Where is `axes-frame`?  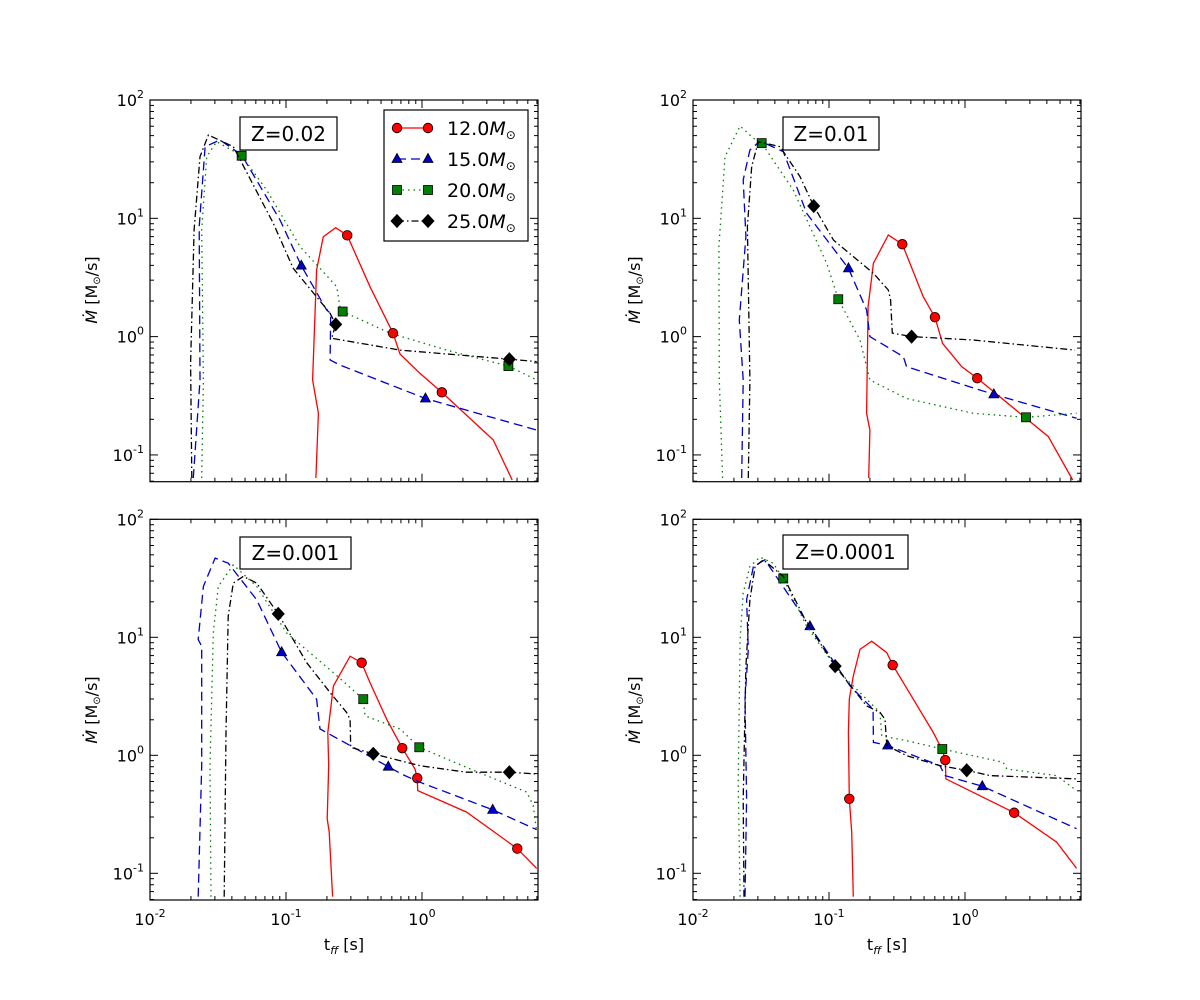
axes-frame is located at coordinates (887, 709).